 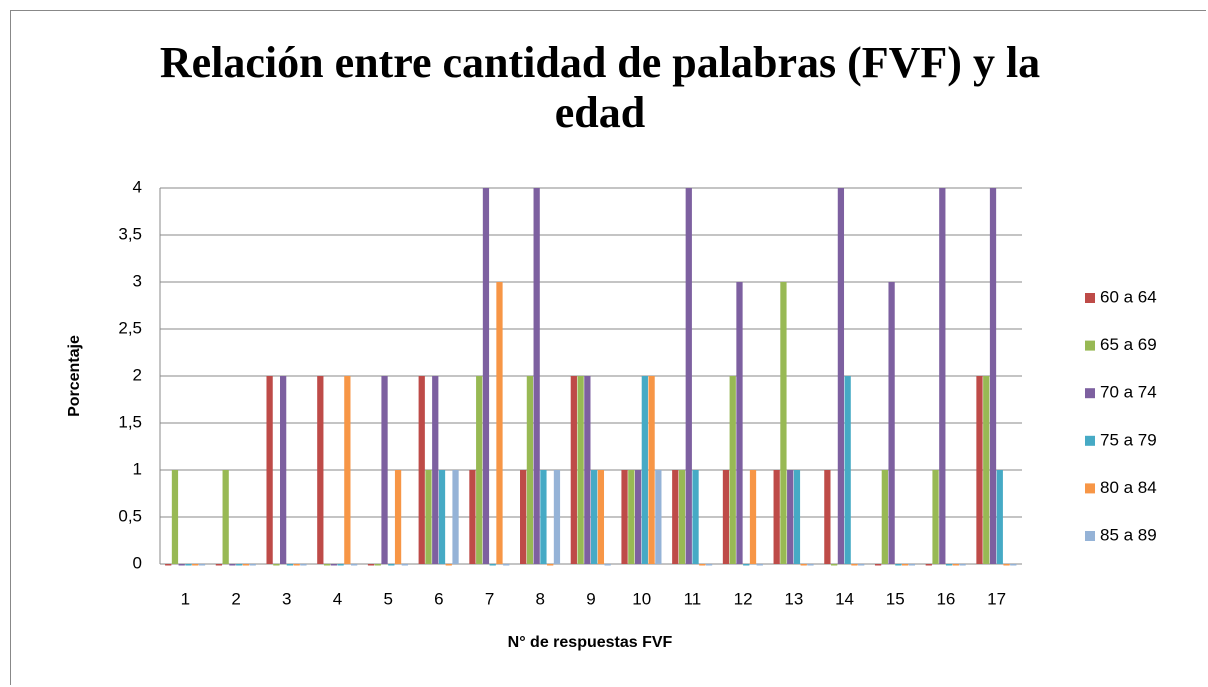 I want to click on y-tick-label: 1, so click(x=137, y=468).